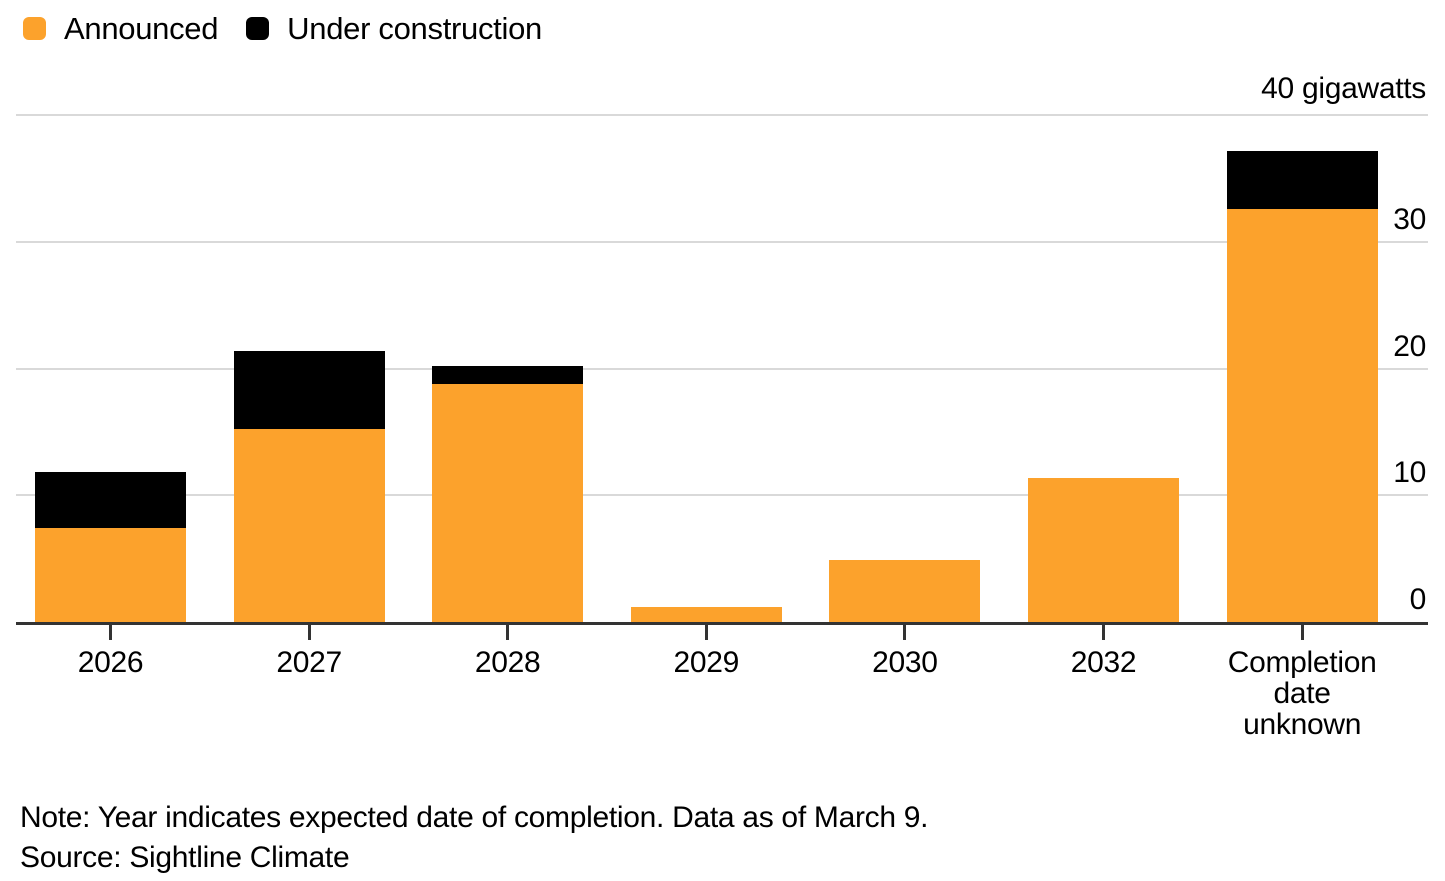 Image resolution: width=1445 pixels, height=881 pixels. I want to click on legend: Announced Under construction, so click(282, 28).